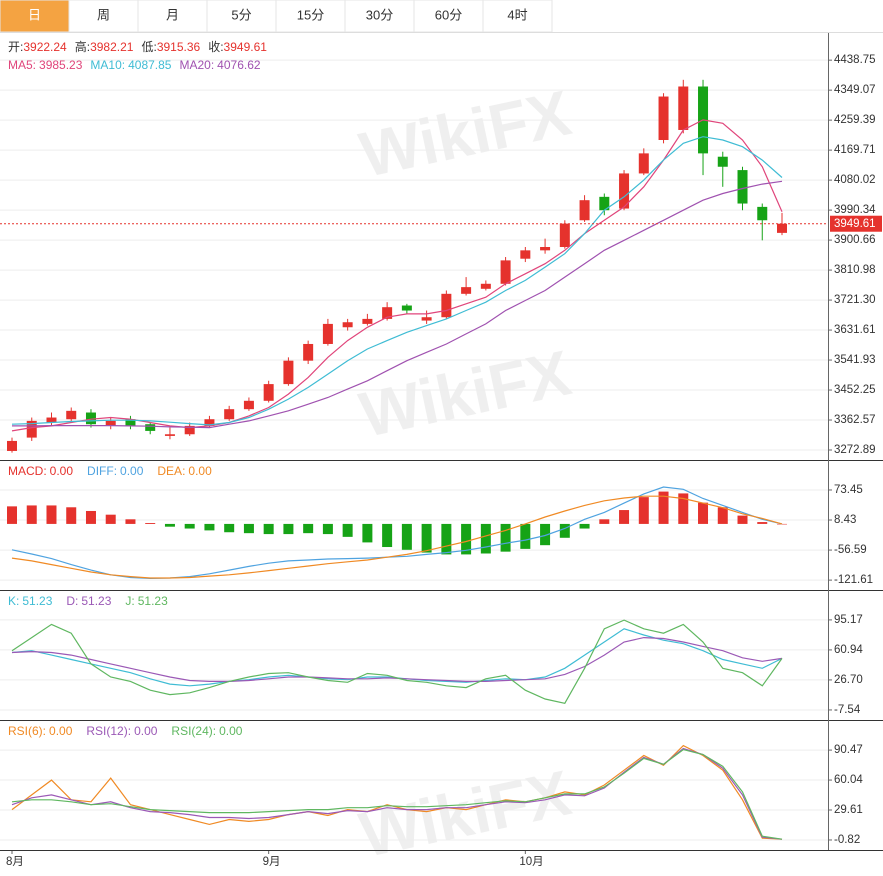 Image resolution: width=883 pixels, height=876 pixels. What do you see at coordinates (855, 90) in the screenshot?
I see `y-tick-label: 4349.07` at bounding box center [855, 90].